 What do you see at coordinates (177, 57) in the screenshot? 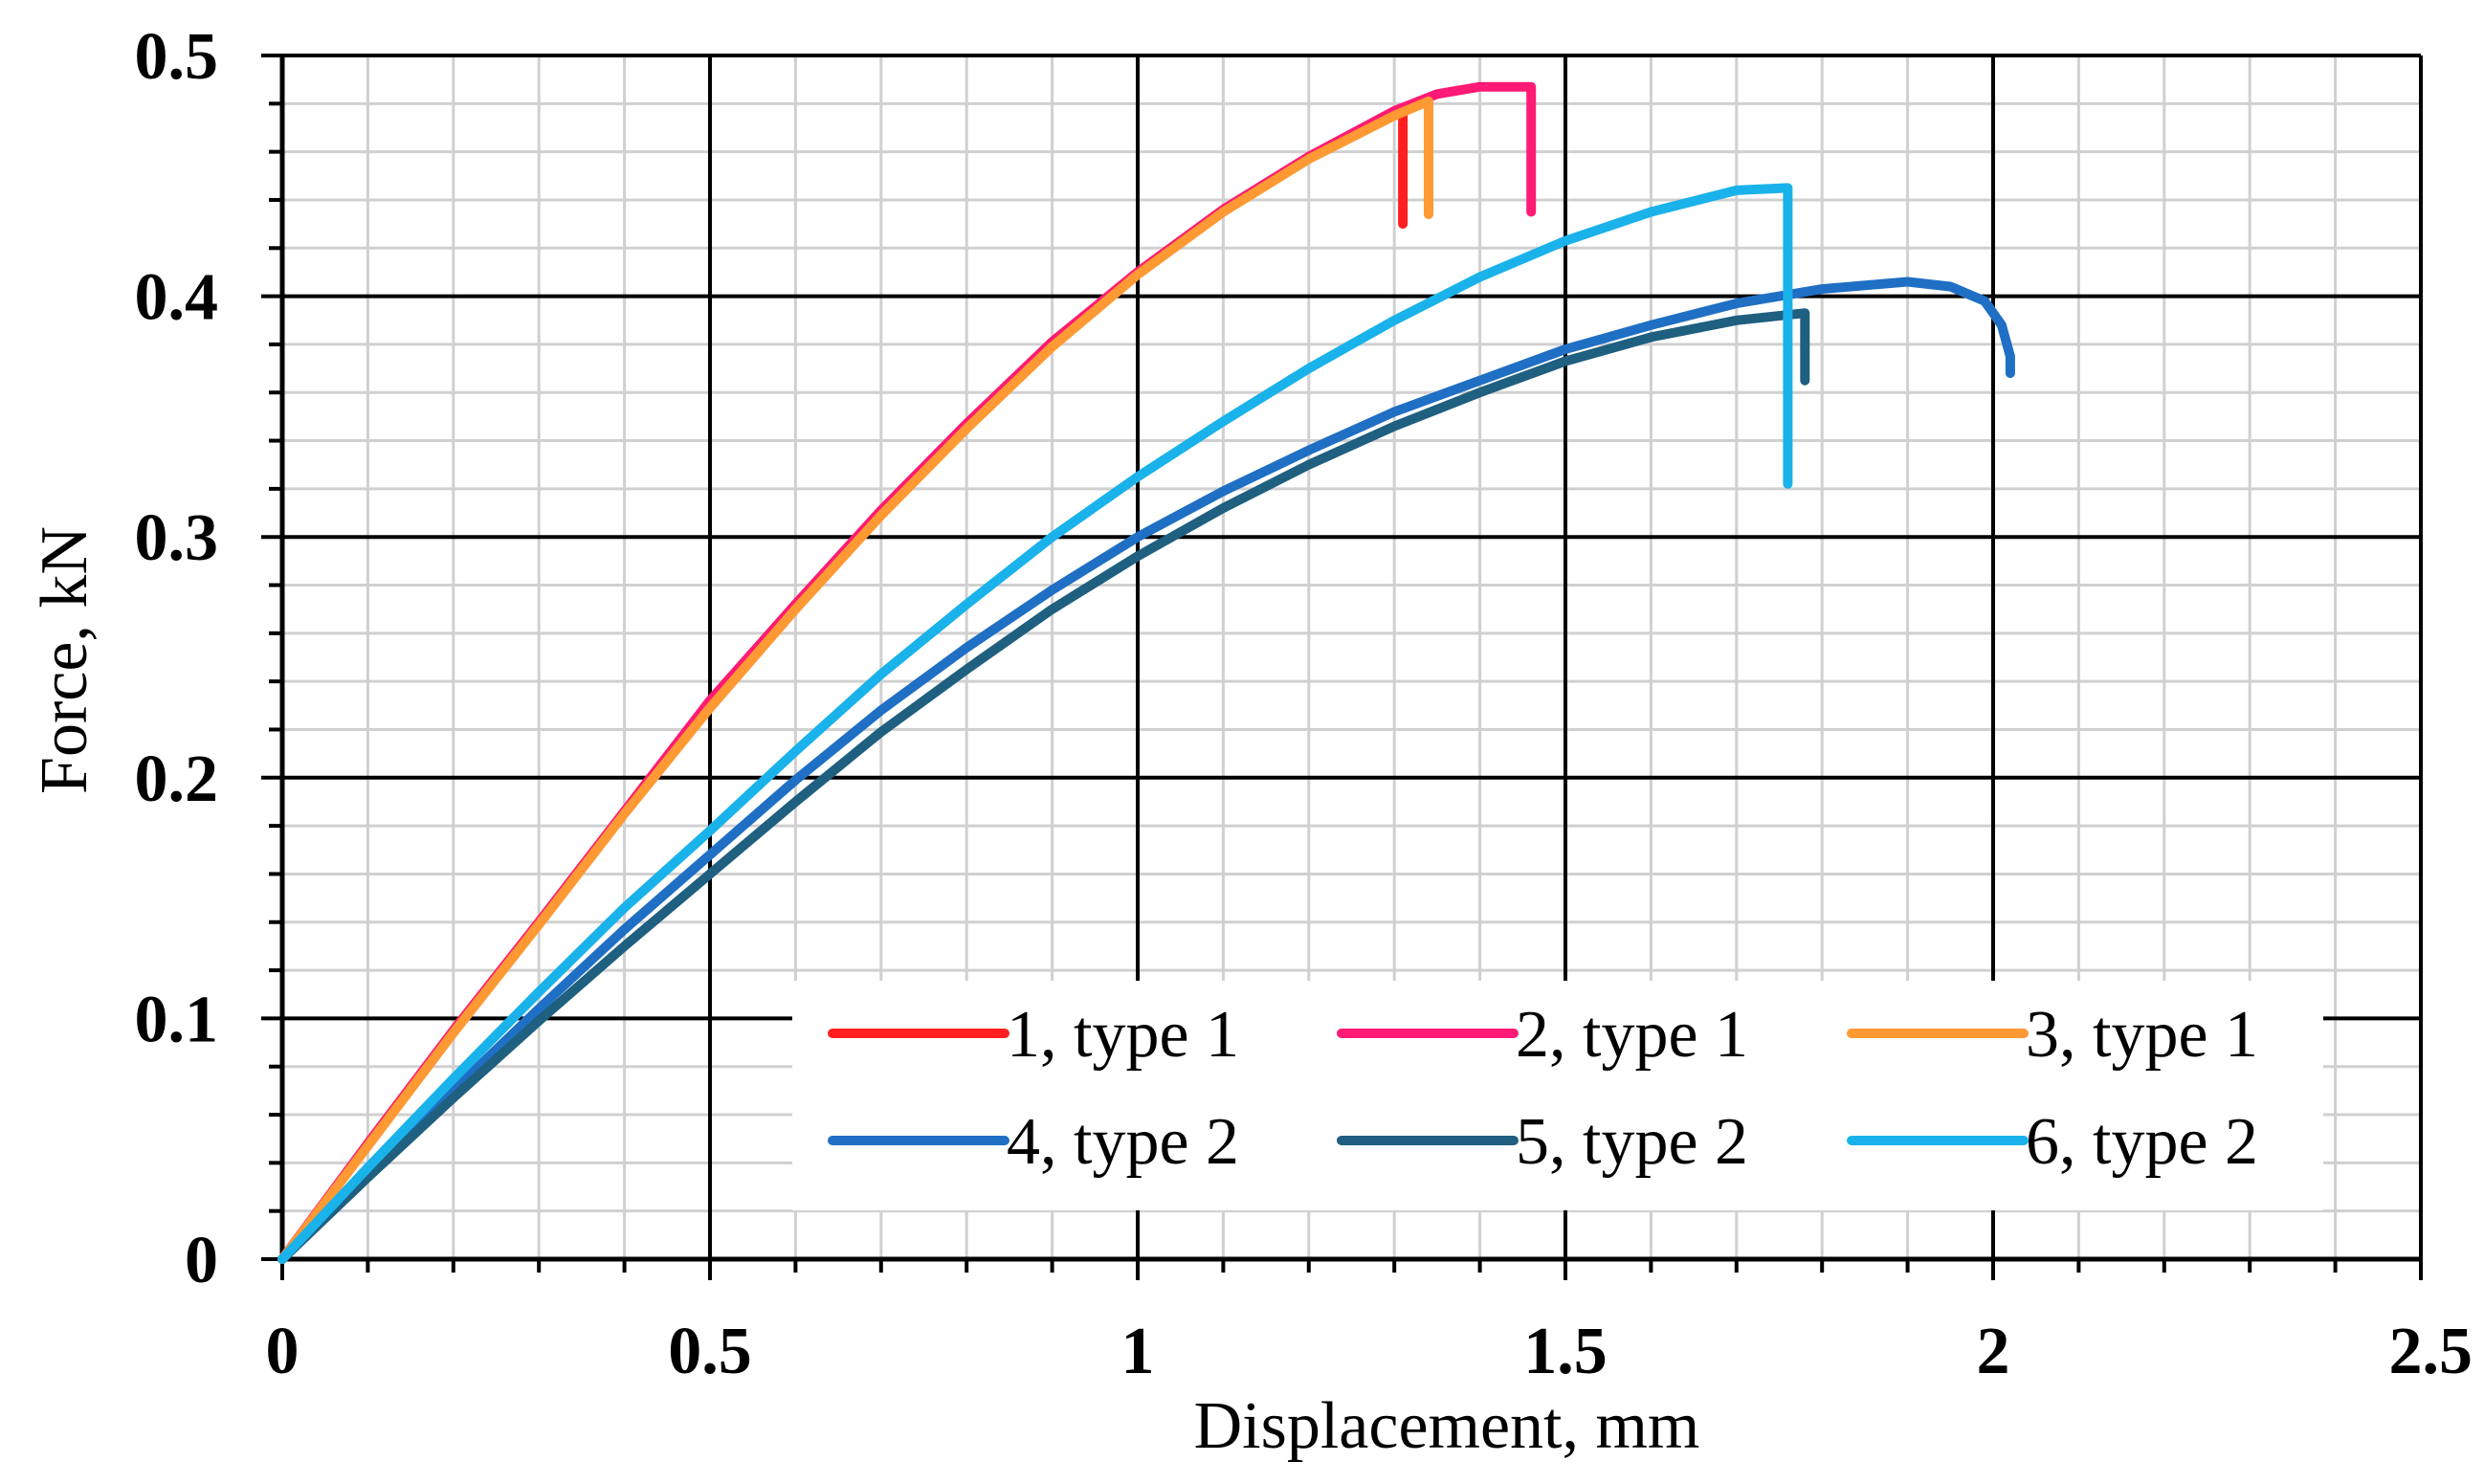
I see `y-tick-label: 0.5` at bounding box center [177, 57].